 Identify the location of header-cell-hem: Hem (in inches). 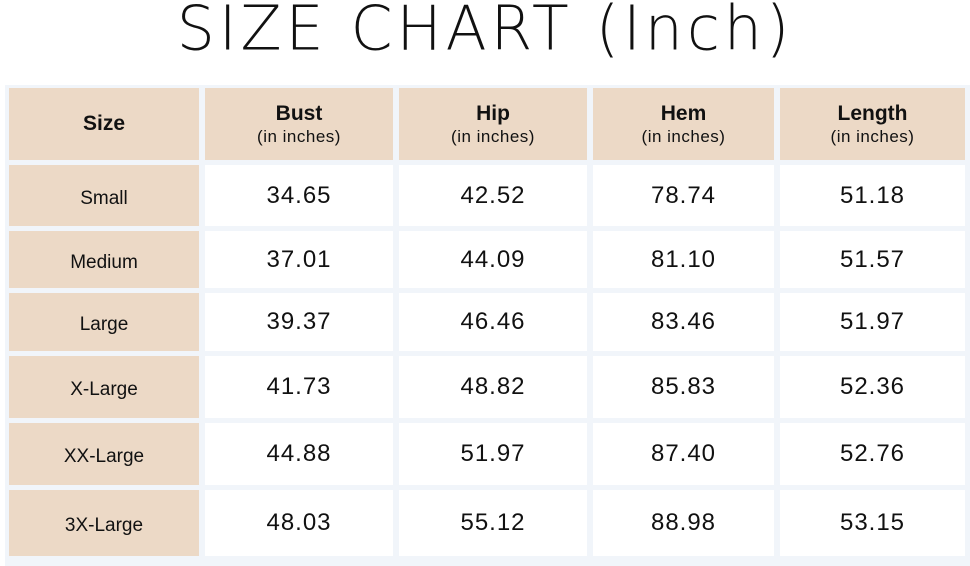
(683, 124).